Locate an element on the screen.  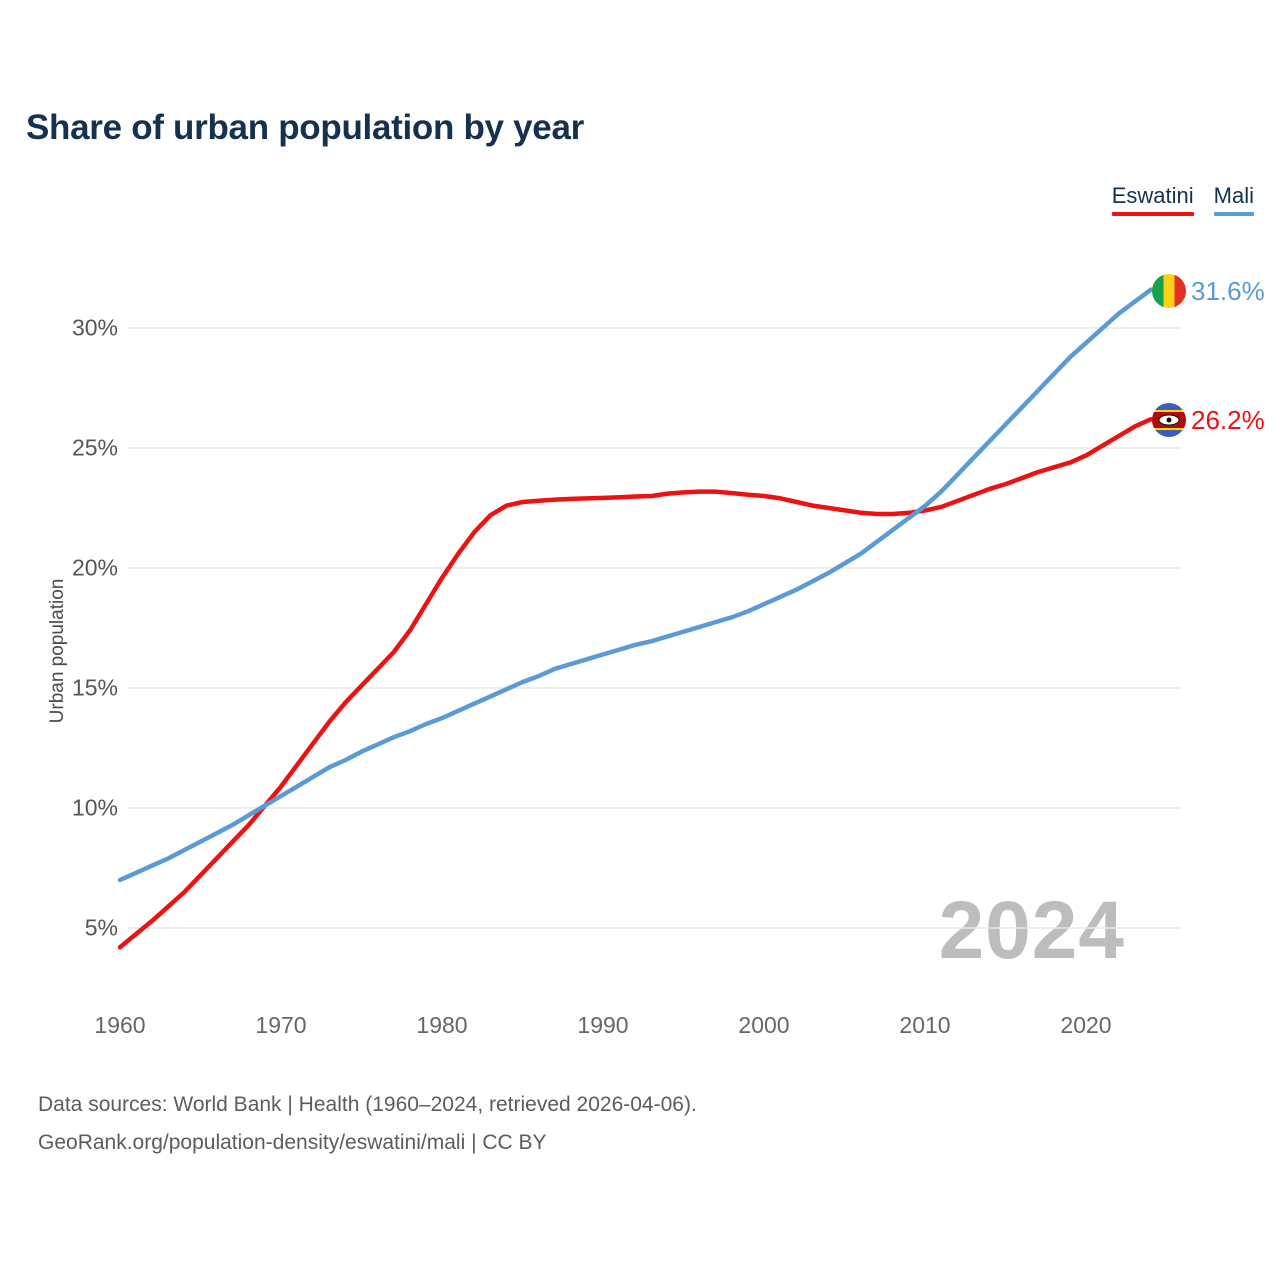
y-tick-label-10: 10% is located at coordinates (94, 807).